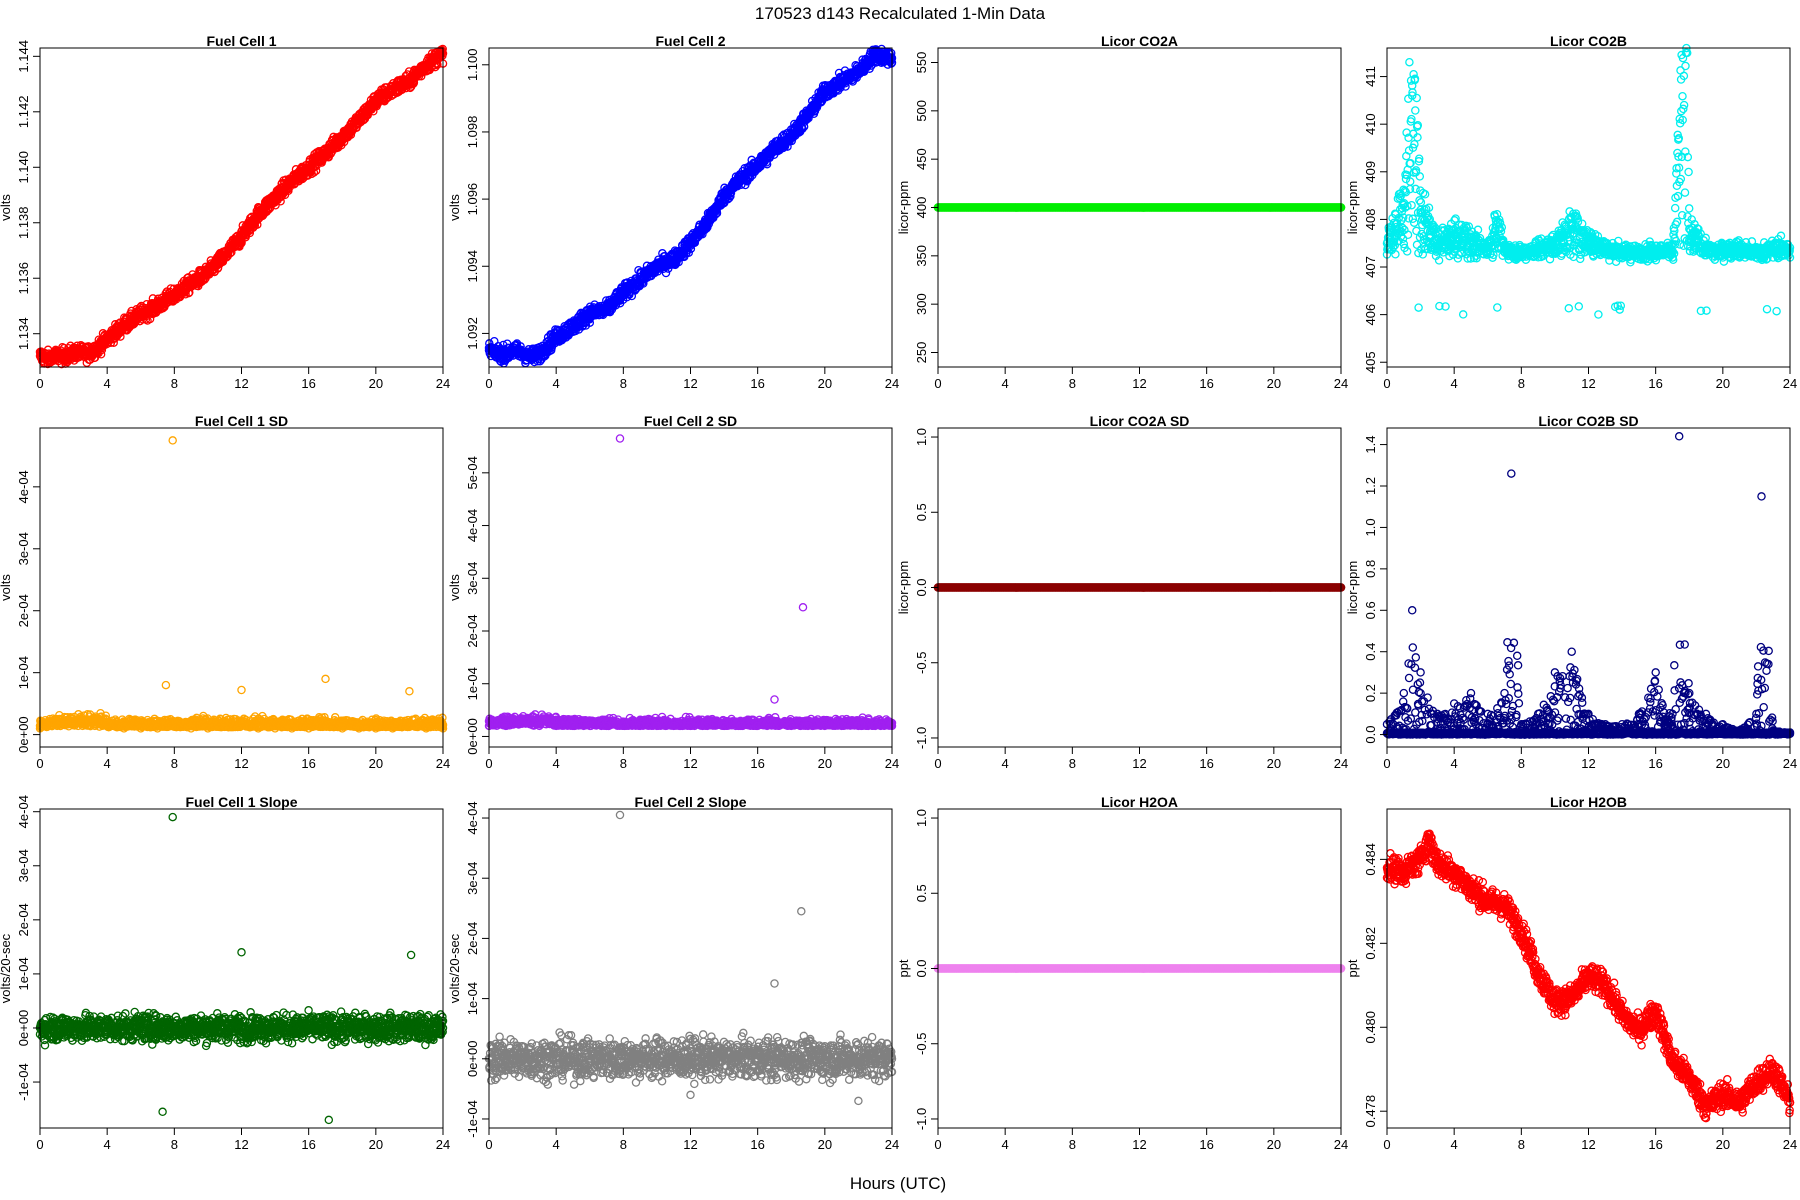  What do you see at coordinates (472, 65) in the screenshot?
I see `y-tick-label: 1.100` at bounding box center [472, 65].